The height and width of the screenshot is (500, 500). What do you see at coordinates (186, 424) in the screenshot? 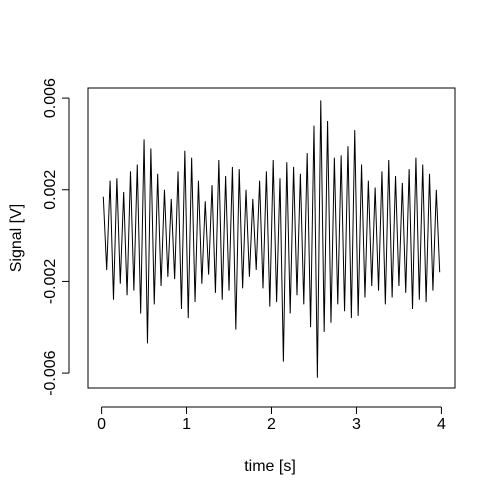
I see `x-tick-label: 1` at bounding box center [186, 424].